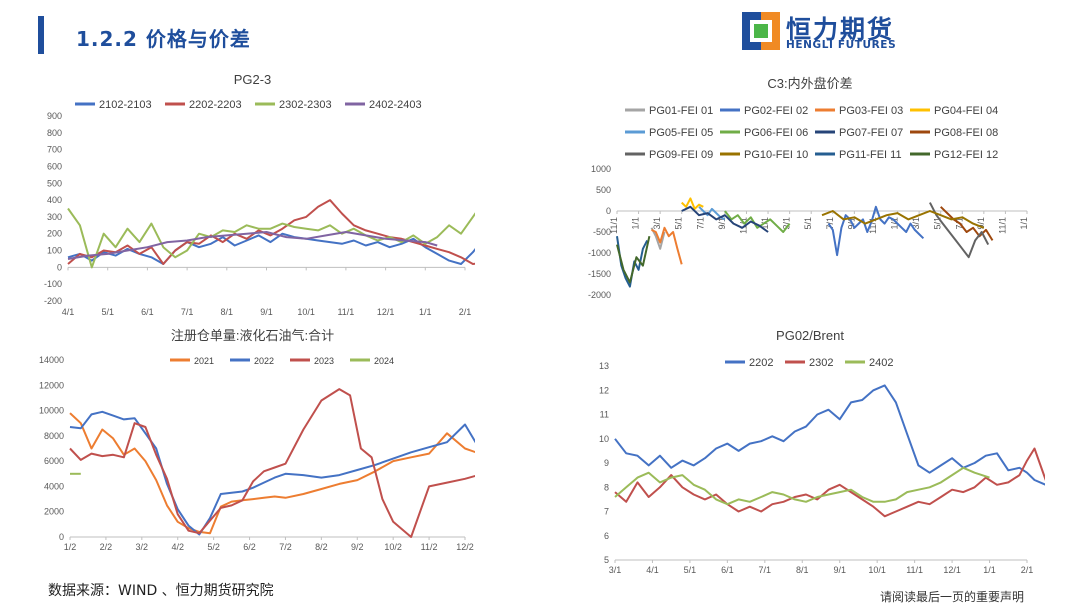 This screenshot has height=607, width=1080. Describe the element at coordinates (252, 335) in the screenshot. I see `chart-title: 注册仓单量:液化石油气:合计` at that location.